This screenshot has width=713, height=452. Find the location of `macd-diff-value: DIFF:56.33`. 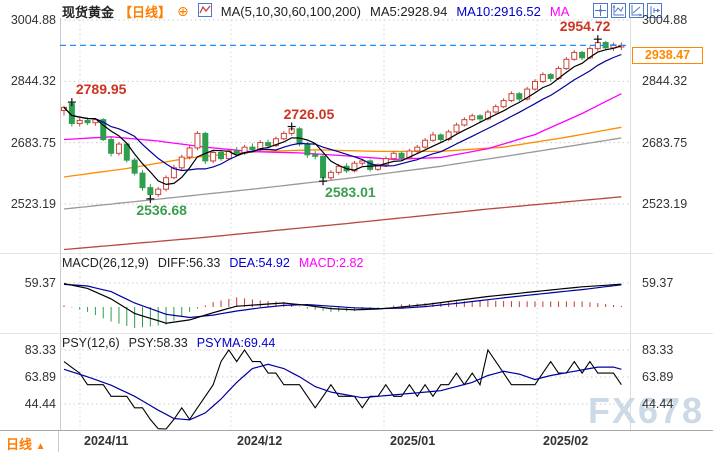

macd-diff-value: DIFF:56.33 is located at coordinates (189, 263).